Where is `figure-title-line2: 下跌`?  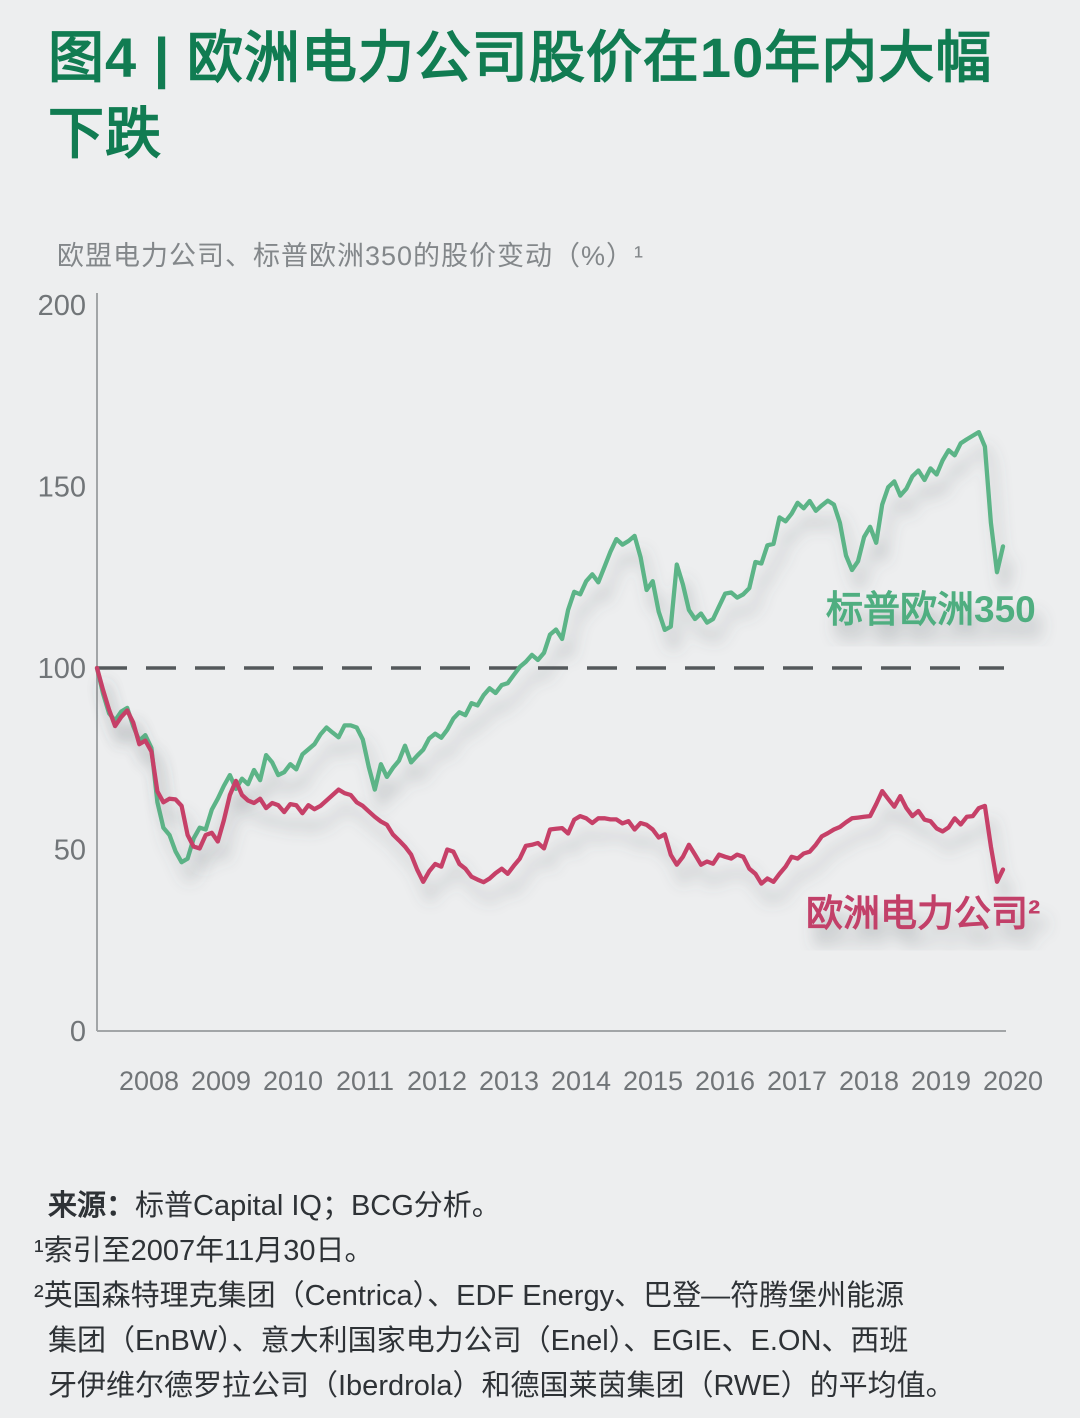
figure-title-line2: 下跌 is located at coordinates (105, 133).